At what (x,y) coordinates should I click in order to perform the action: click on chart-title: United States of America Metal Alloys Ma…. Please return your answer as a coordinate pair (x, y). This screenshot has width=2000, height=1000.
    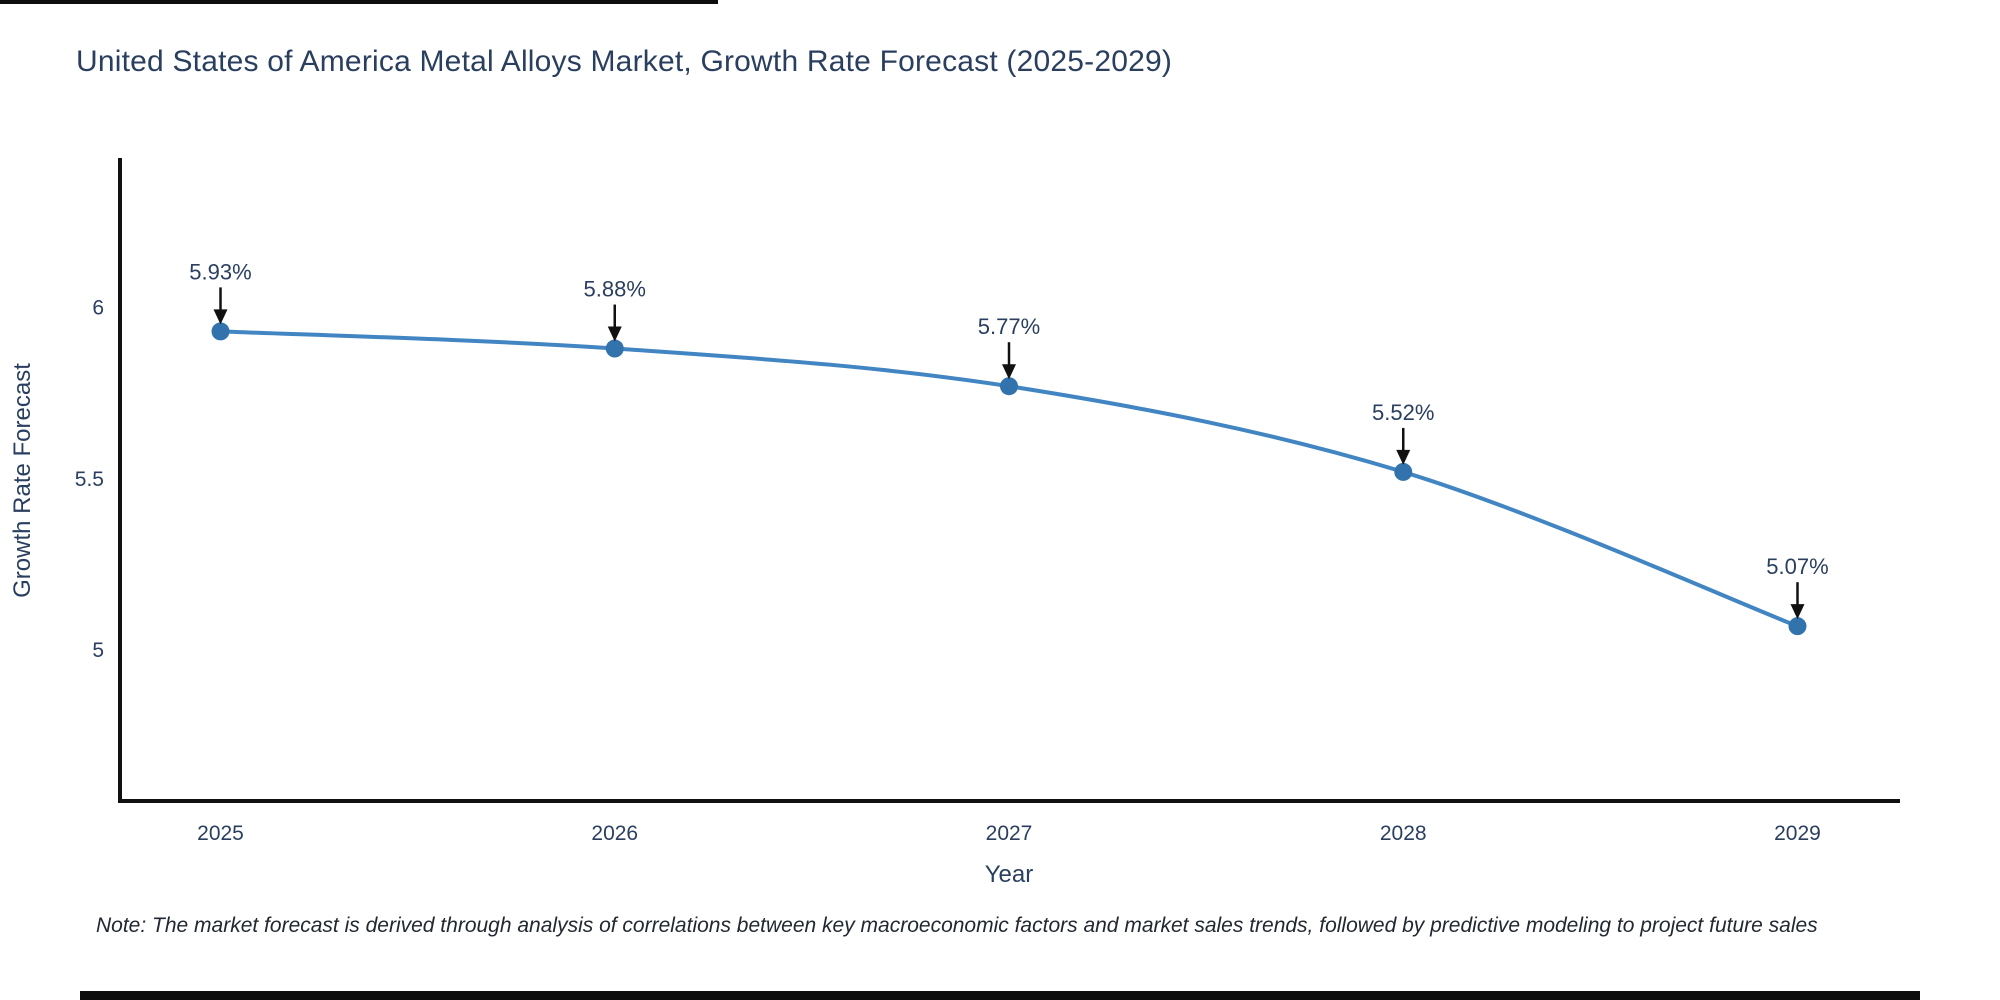
    Looking at the image, I should click on (624, 61).